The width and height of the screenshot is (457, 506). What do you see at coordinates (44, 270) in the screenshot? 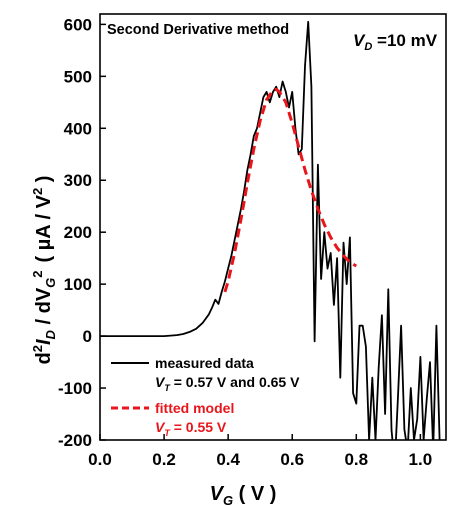
I see `y-axis-title: d2ID / dVG2( µA / V2 )` at bounding box center [44, 270].